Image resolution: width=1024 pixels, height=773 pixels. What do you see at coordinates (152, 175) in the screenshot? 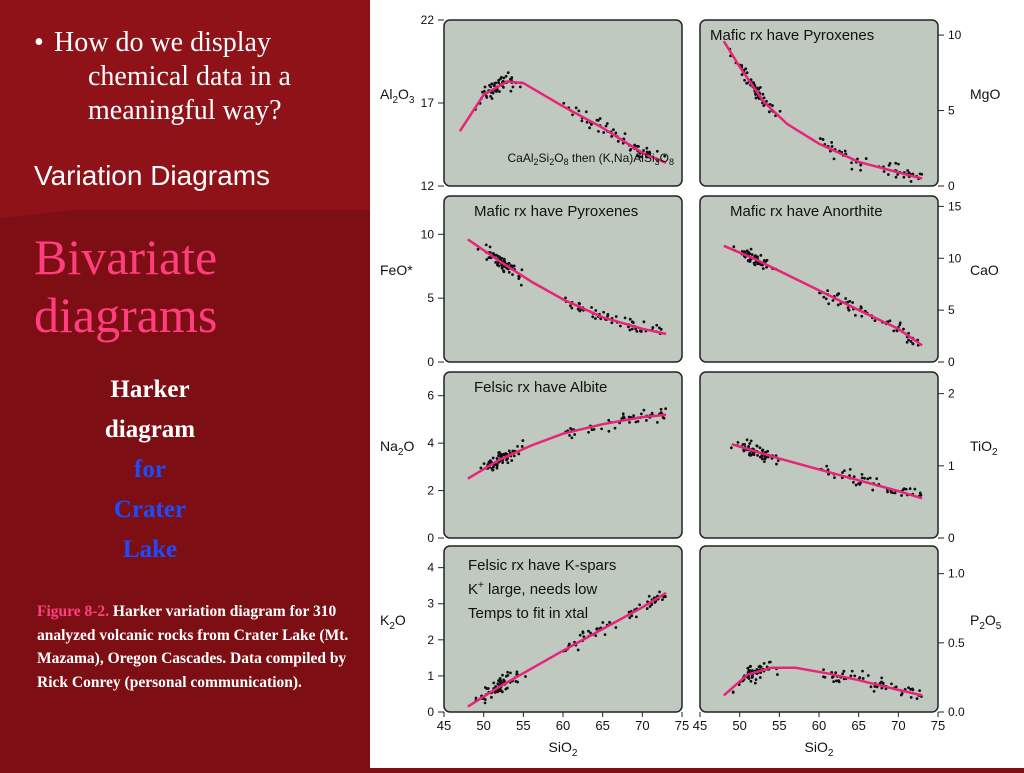
I see `subtitle: Variation Diagrams` at bounding box center [152, 175].